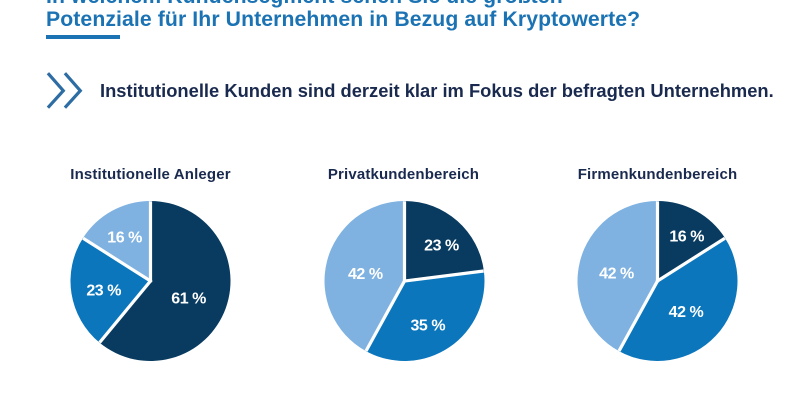 Image resolution: width=800 pixels, height=400 pixels. I want to click on svg-text: 35 %, so click(427, 326).